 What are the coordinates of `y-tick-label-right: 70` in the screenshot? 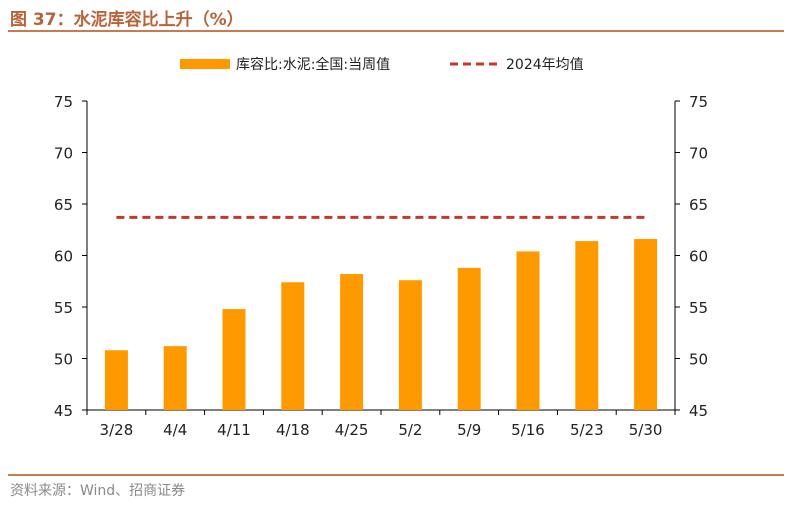 It's located at (698, 154).